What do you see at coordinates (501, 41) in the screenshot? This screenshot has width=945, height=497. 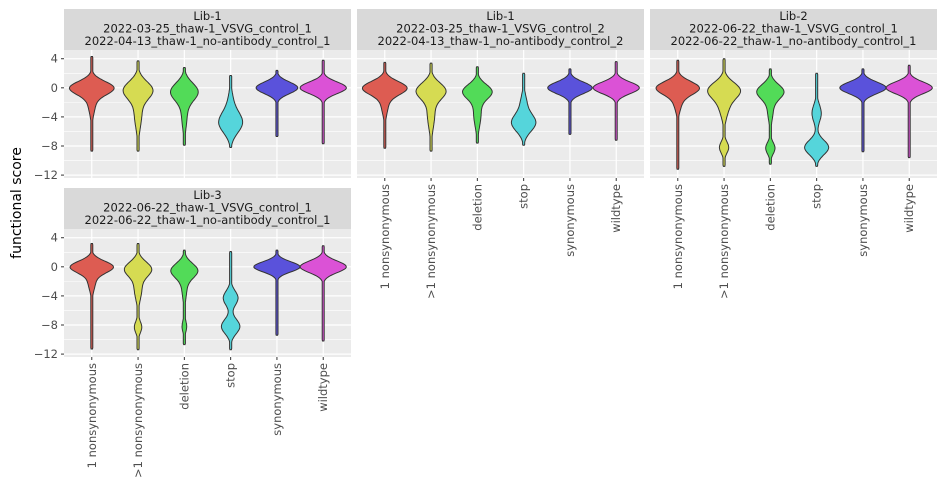 I see `strip-label: 2022-04-13_thaw-1_no-antibody_control_2` at bounding box center [501, 41].